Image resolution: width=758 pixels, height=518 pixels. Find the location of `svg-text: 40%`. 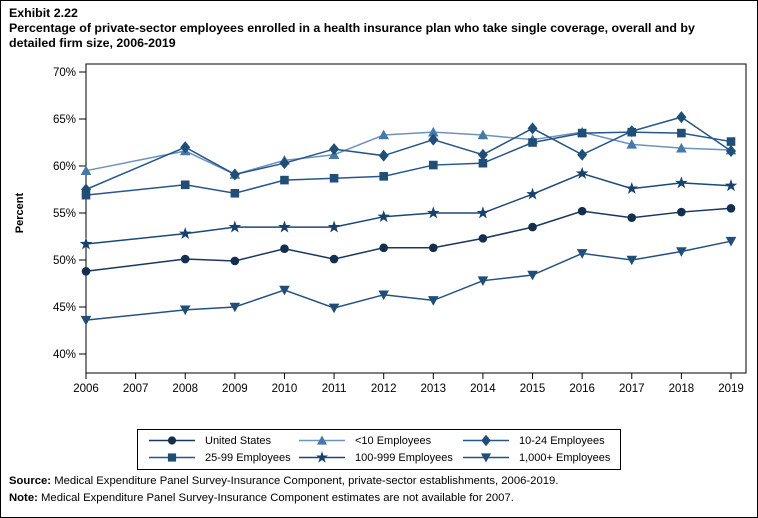

svg-text: 40% is located at coordinates (64, 355).